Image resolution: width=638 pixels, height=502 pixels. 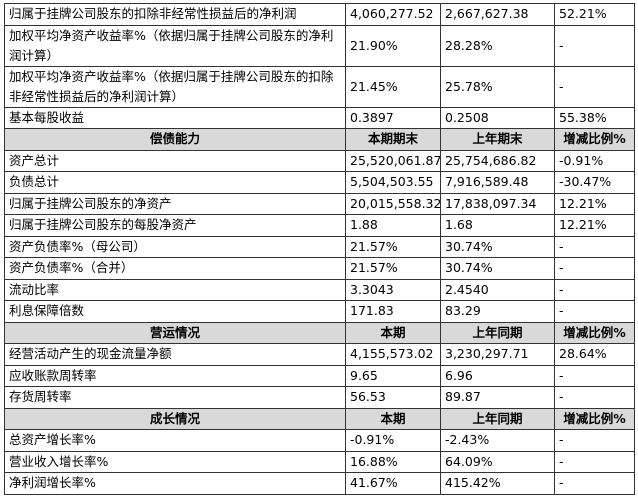 What do you see at coordinates (594, 182) in the screenshot?
I see `value-cell: -30.47%` at bounding box center [594, 182].